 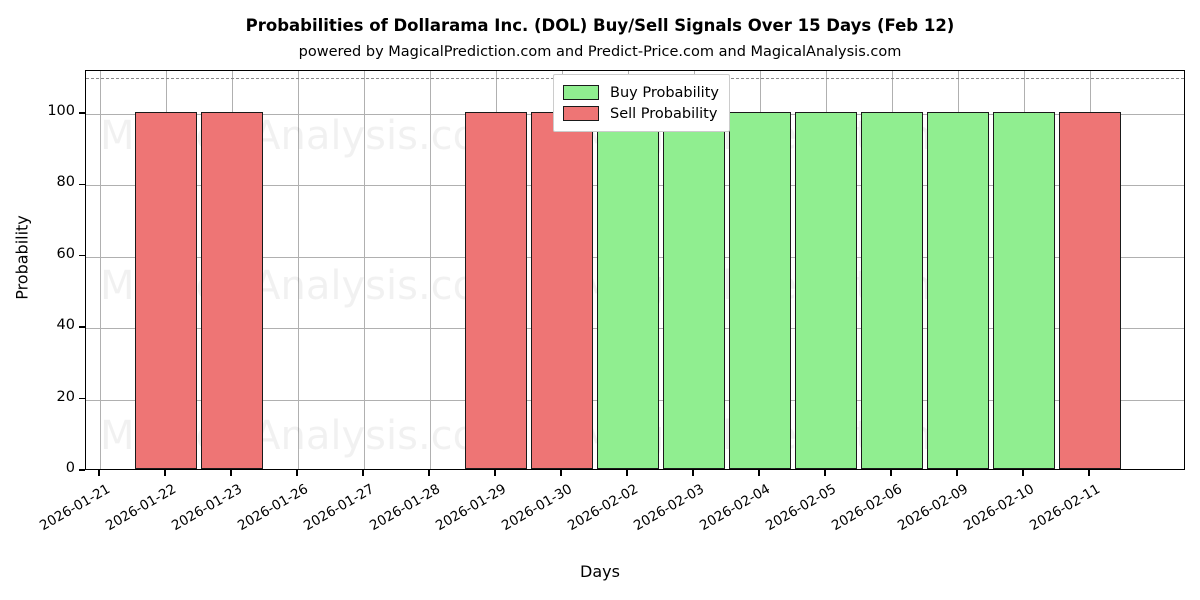 What do you see at coordinates (65, 325) in the screenshot?
I see `y-tick-label: 40` at bounding box center [65, 325].